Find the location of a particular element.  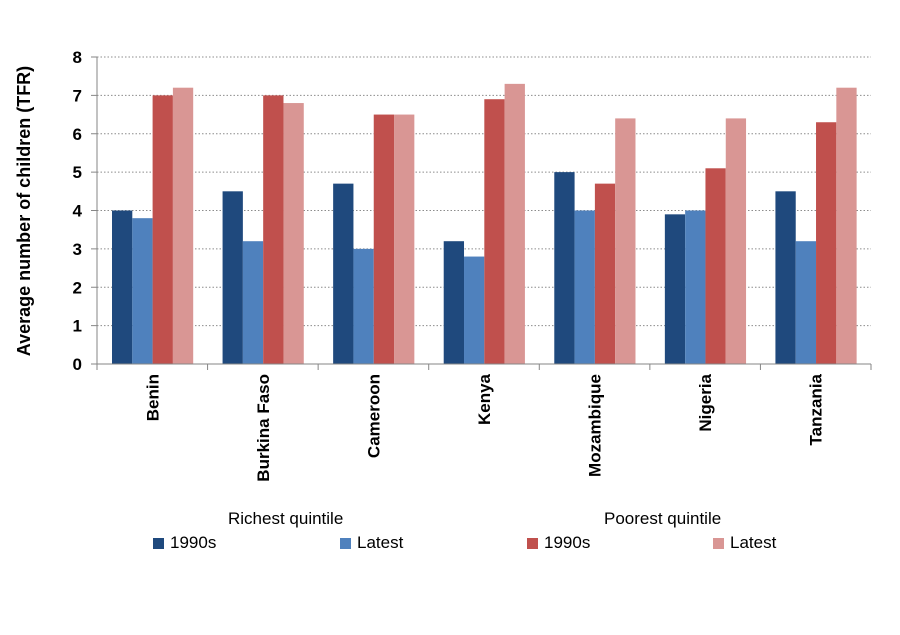

y-tick-label: 7 is located at coordinates (77, 95).